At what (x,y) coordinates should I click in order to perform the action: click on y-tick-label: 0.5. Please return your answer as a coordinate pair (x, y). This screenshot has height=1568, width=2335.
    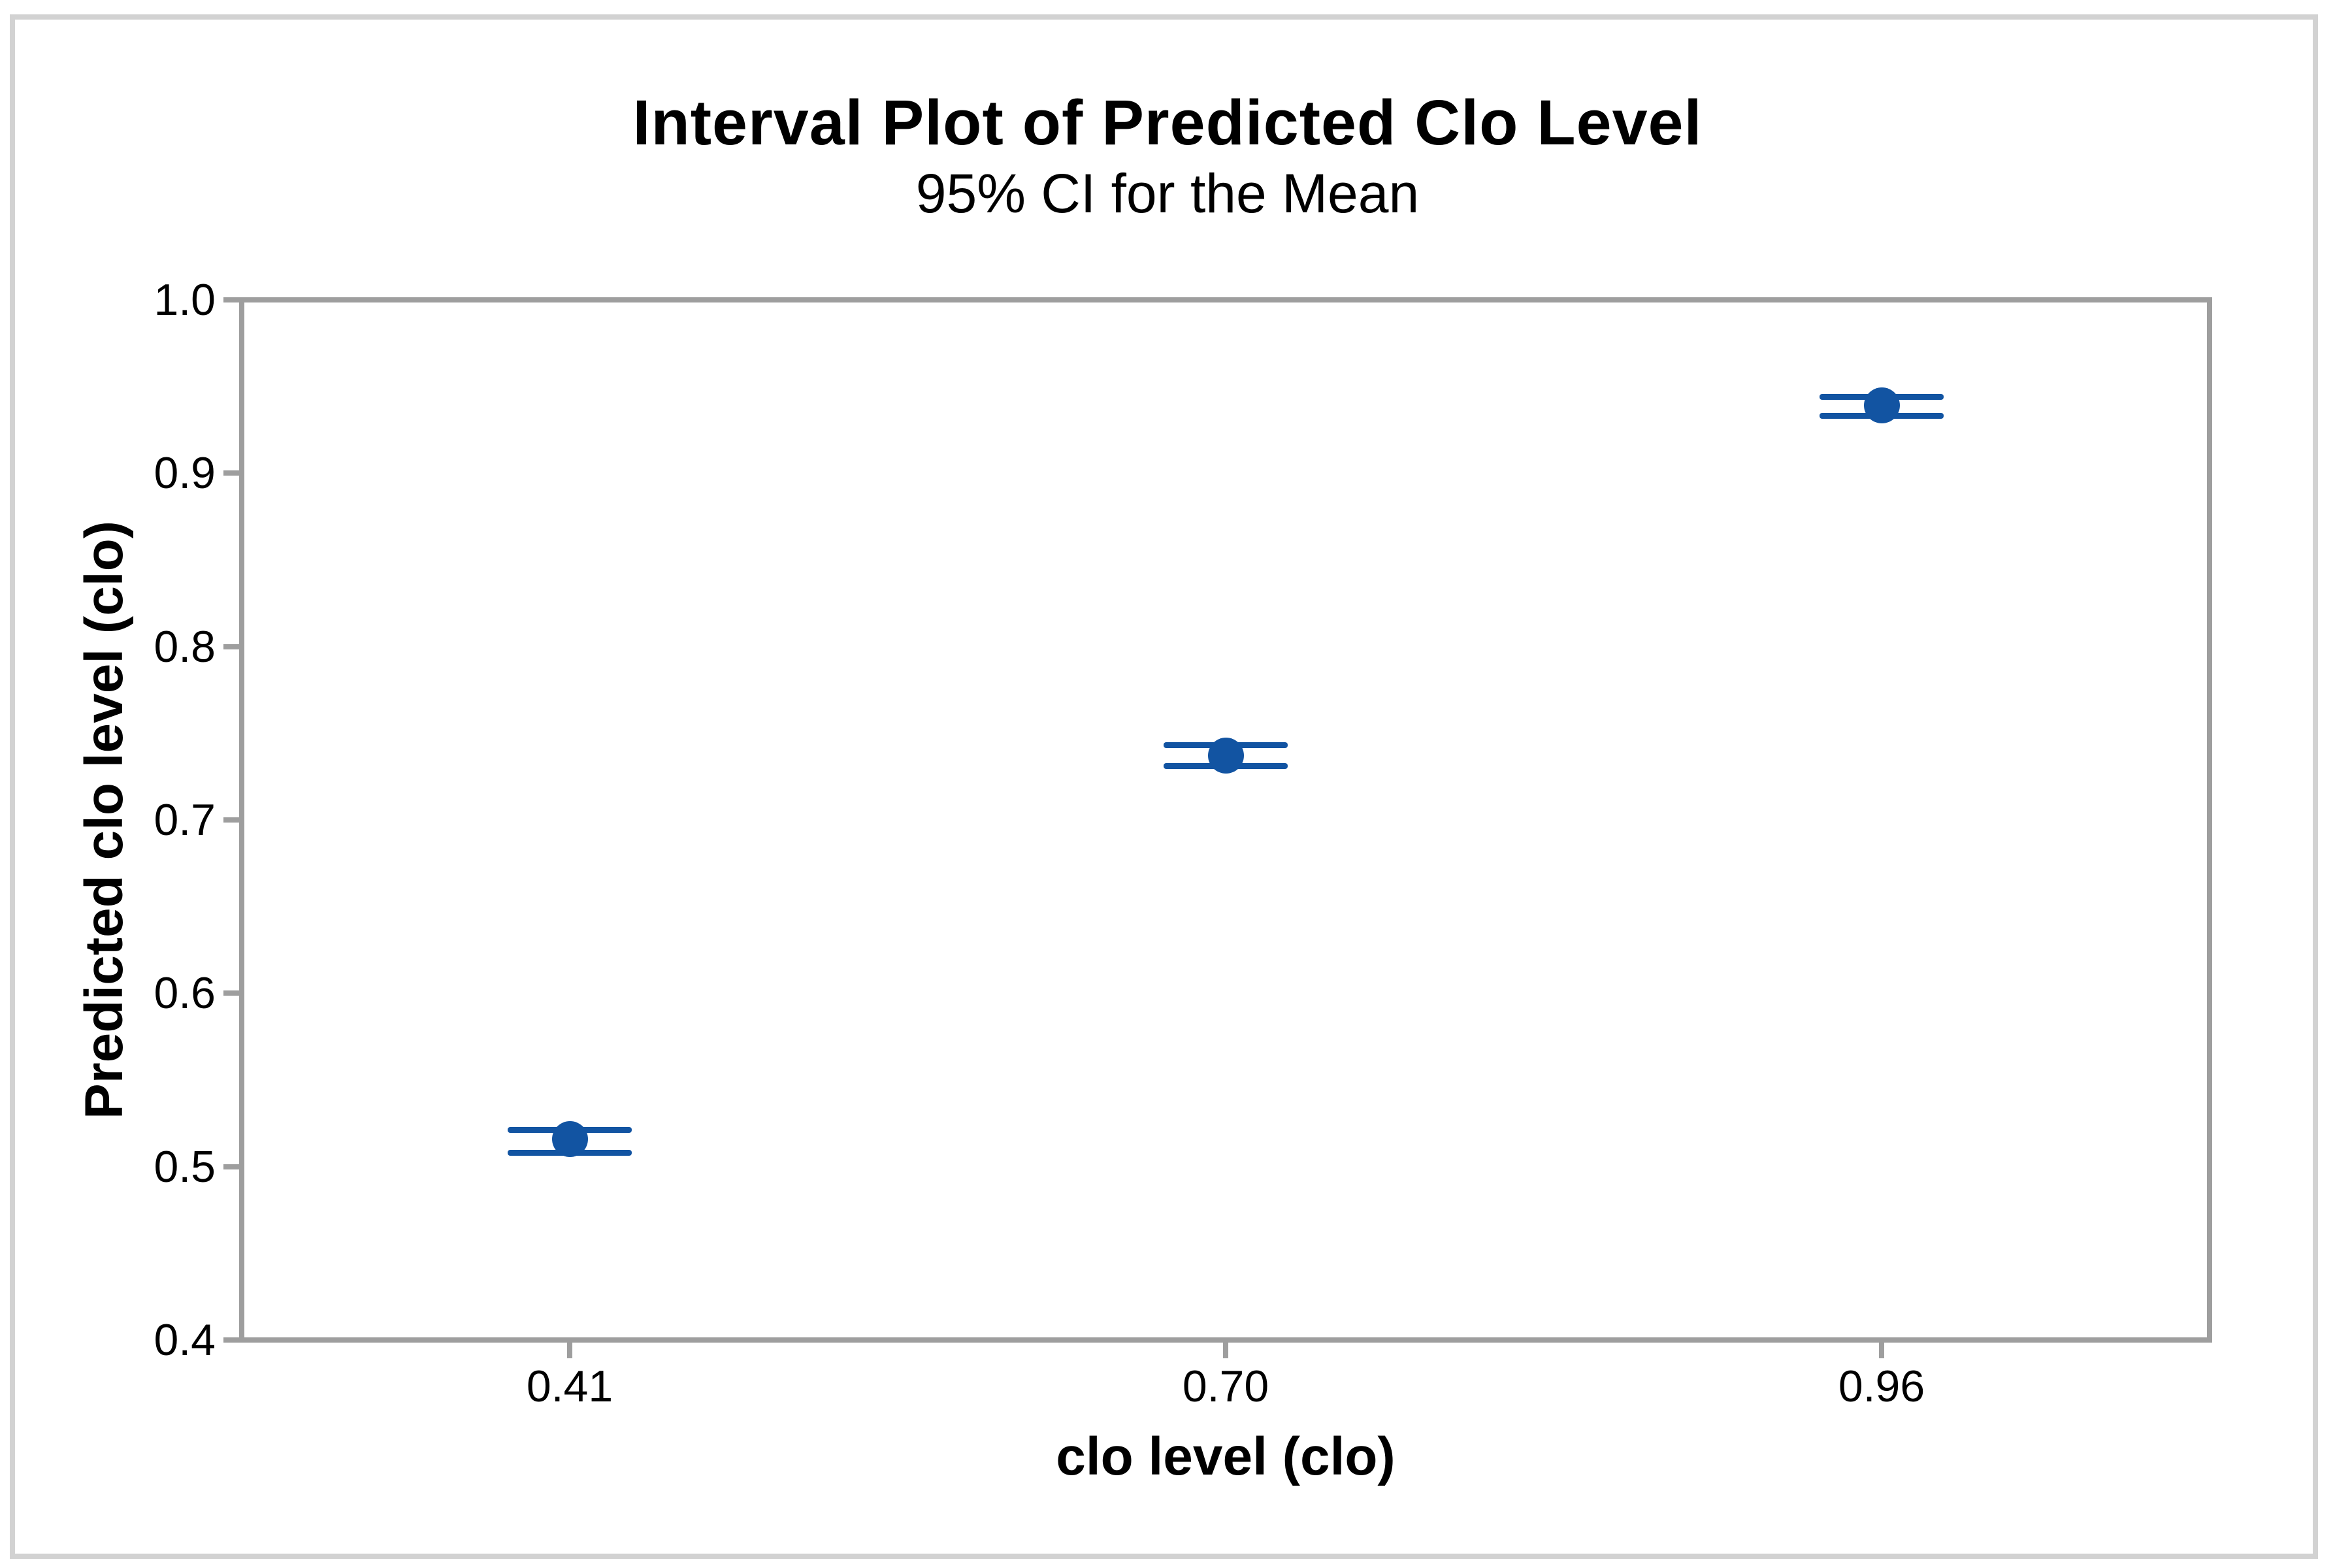
    Looking at the image, I should click on (185, 1166).